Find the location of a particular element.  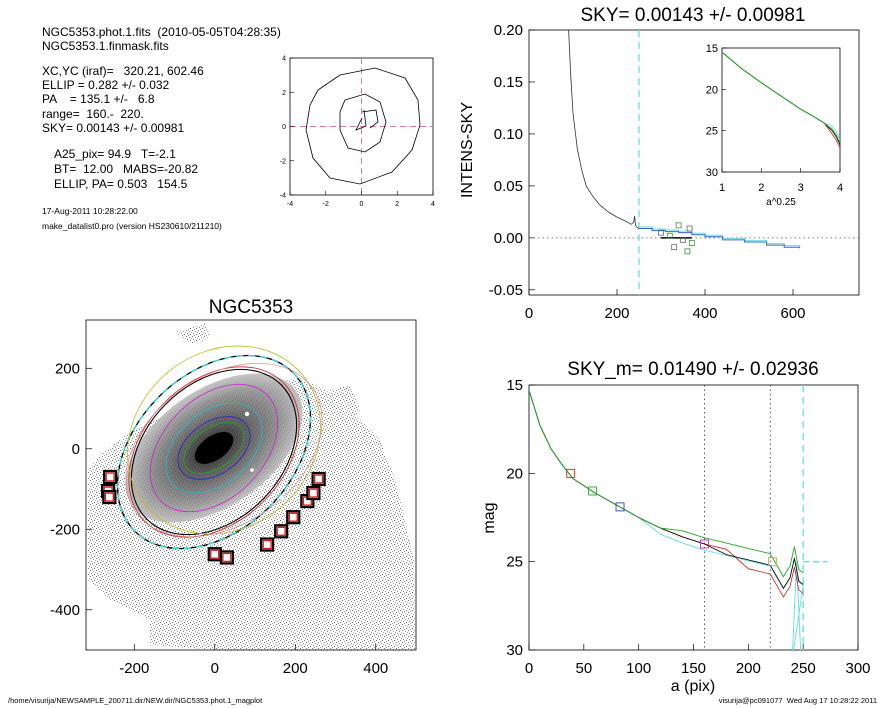

mag-curve-green is located at coordinates (666, 484).